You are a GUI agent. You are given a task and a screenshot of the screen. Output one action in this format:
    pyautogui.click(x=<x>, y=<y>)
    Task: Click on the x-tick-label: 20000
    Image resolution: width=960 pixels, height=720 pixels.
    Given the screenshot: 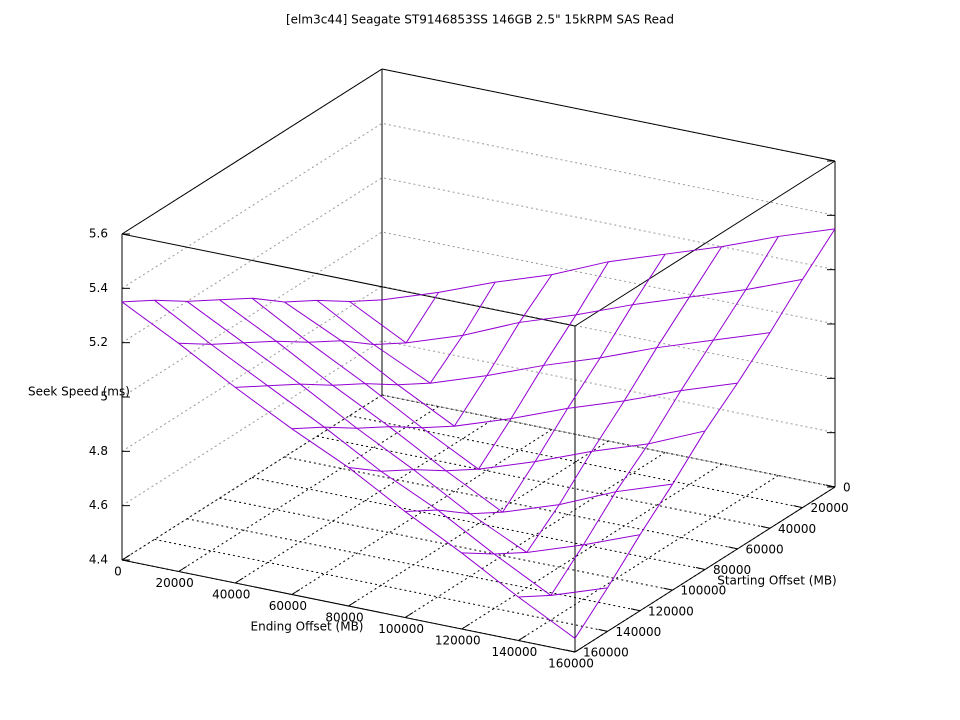 What is the action you would take?
    pyautogui.click(x=175, y=583)
    